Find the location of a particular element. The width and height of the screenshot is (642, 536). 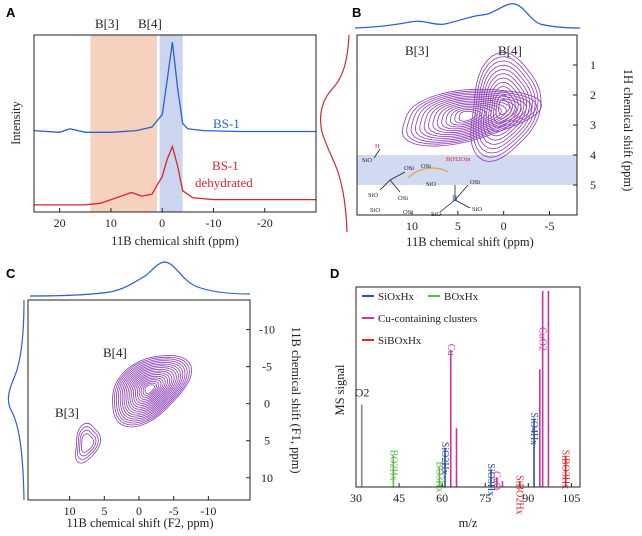

panel-b-y-tick-label: 4 is located at coordinates (593, 155).